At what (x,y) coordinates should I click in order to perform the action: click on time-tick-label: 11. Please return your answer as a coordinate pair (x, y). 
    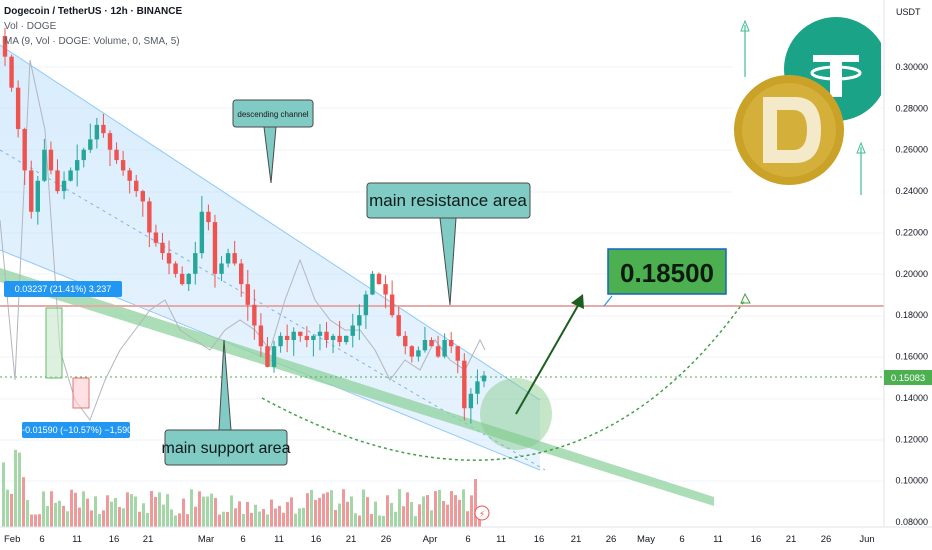
    Looking at the image, I should click on (501, 539).